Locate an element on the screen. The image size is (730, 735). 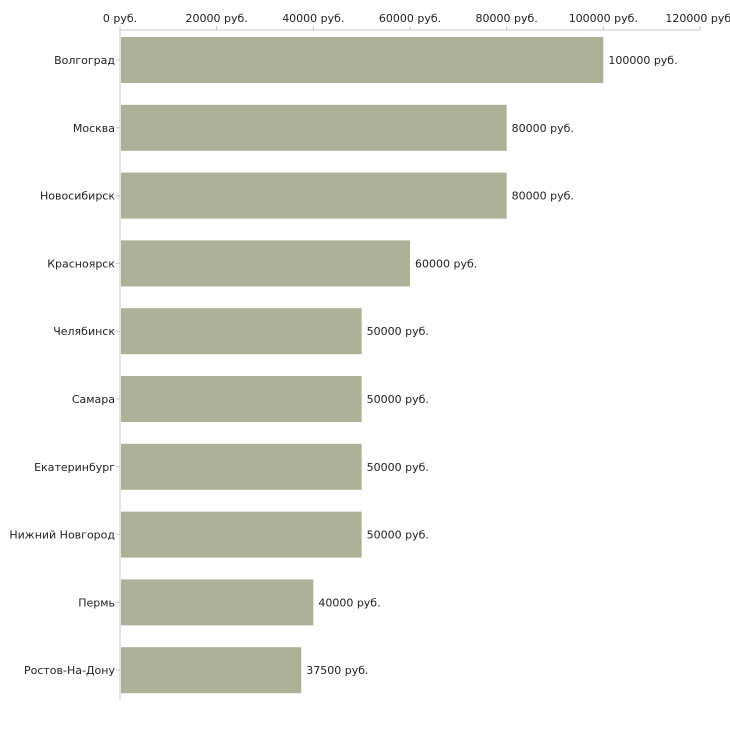
category-label: Волгоград is located at coordinates (84, 60).